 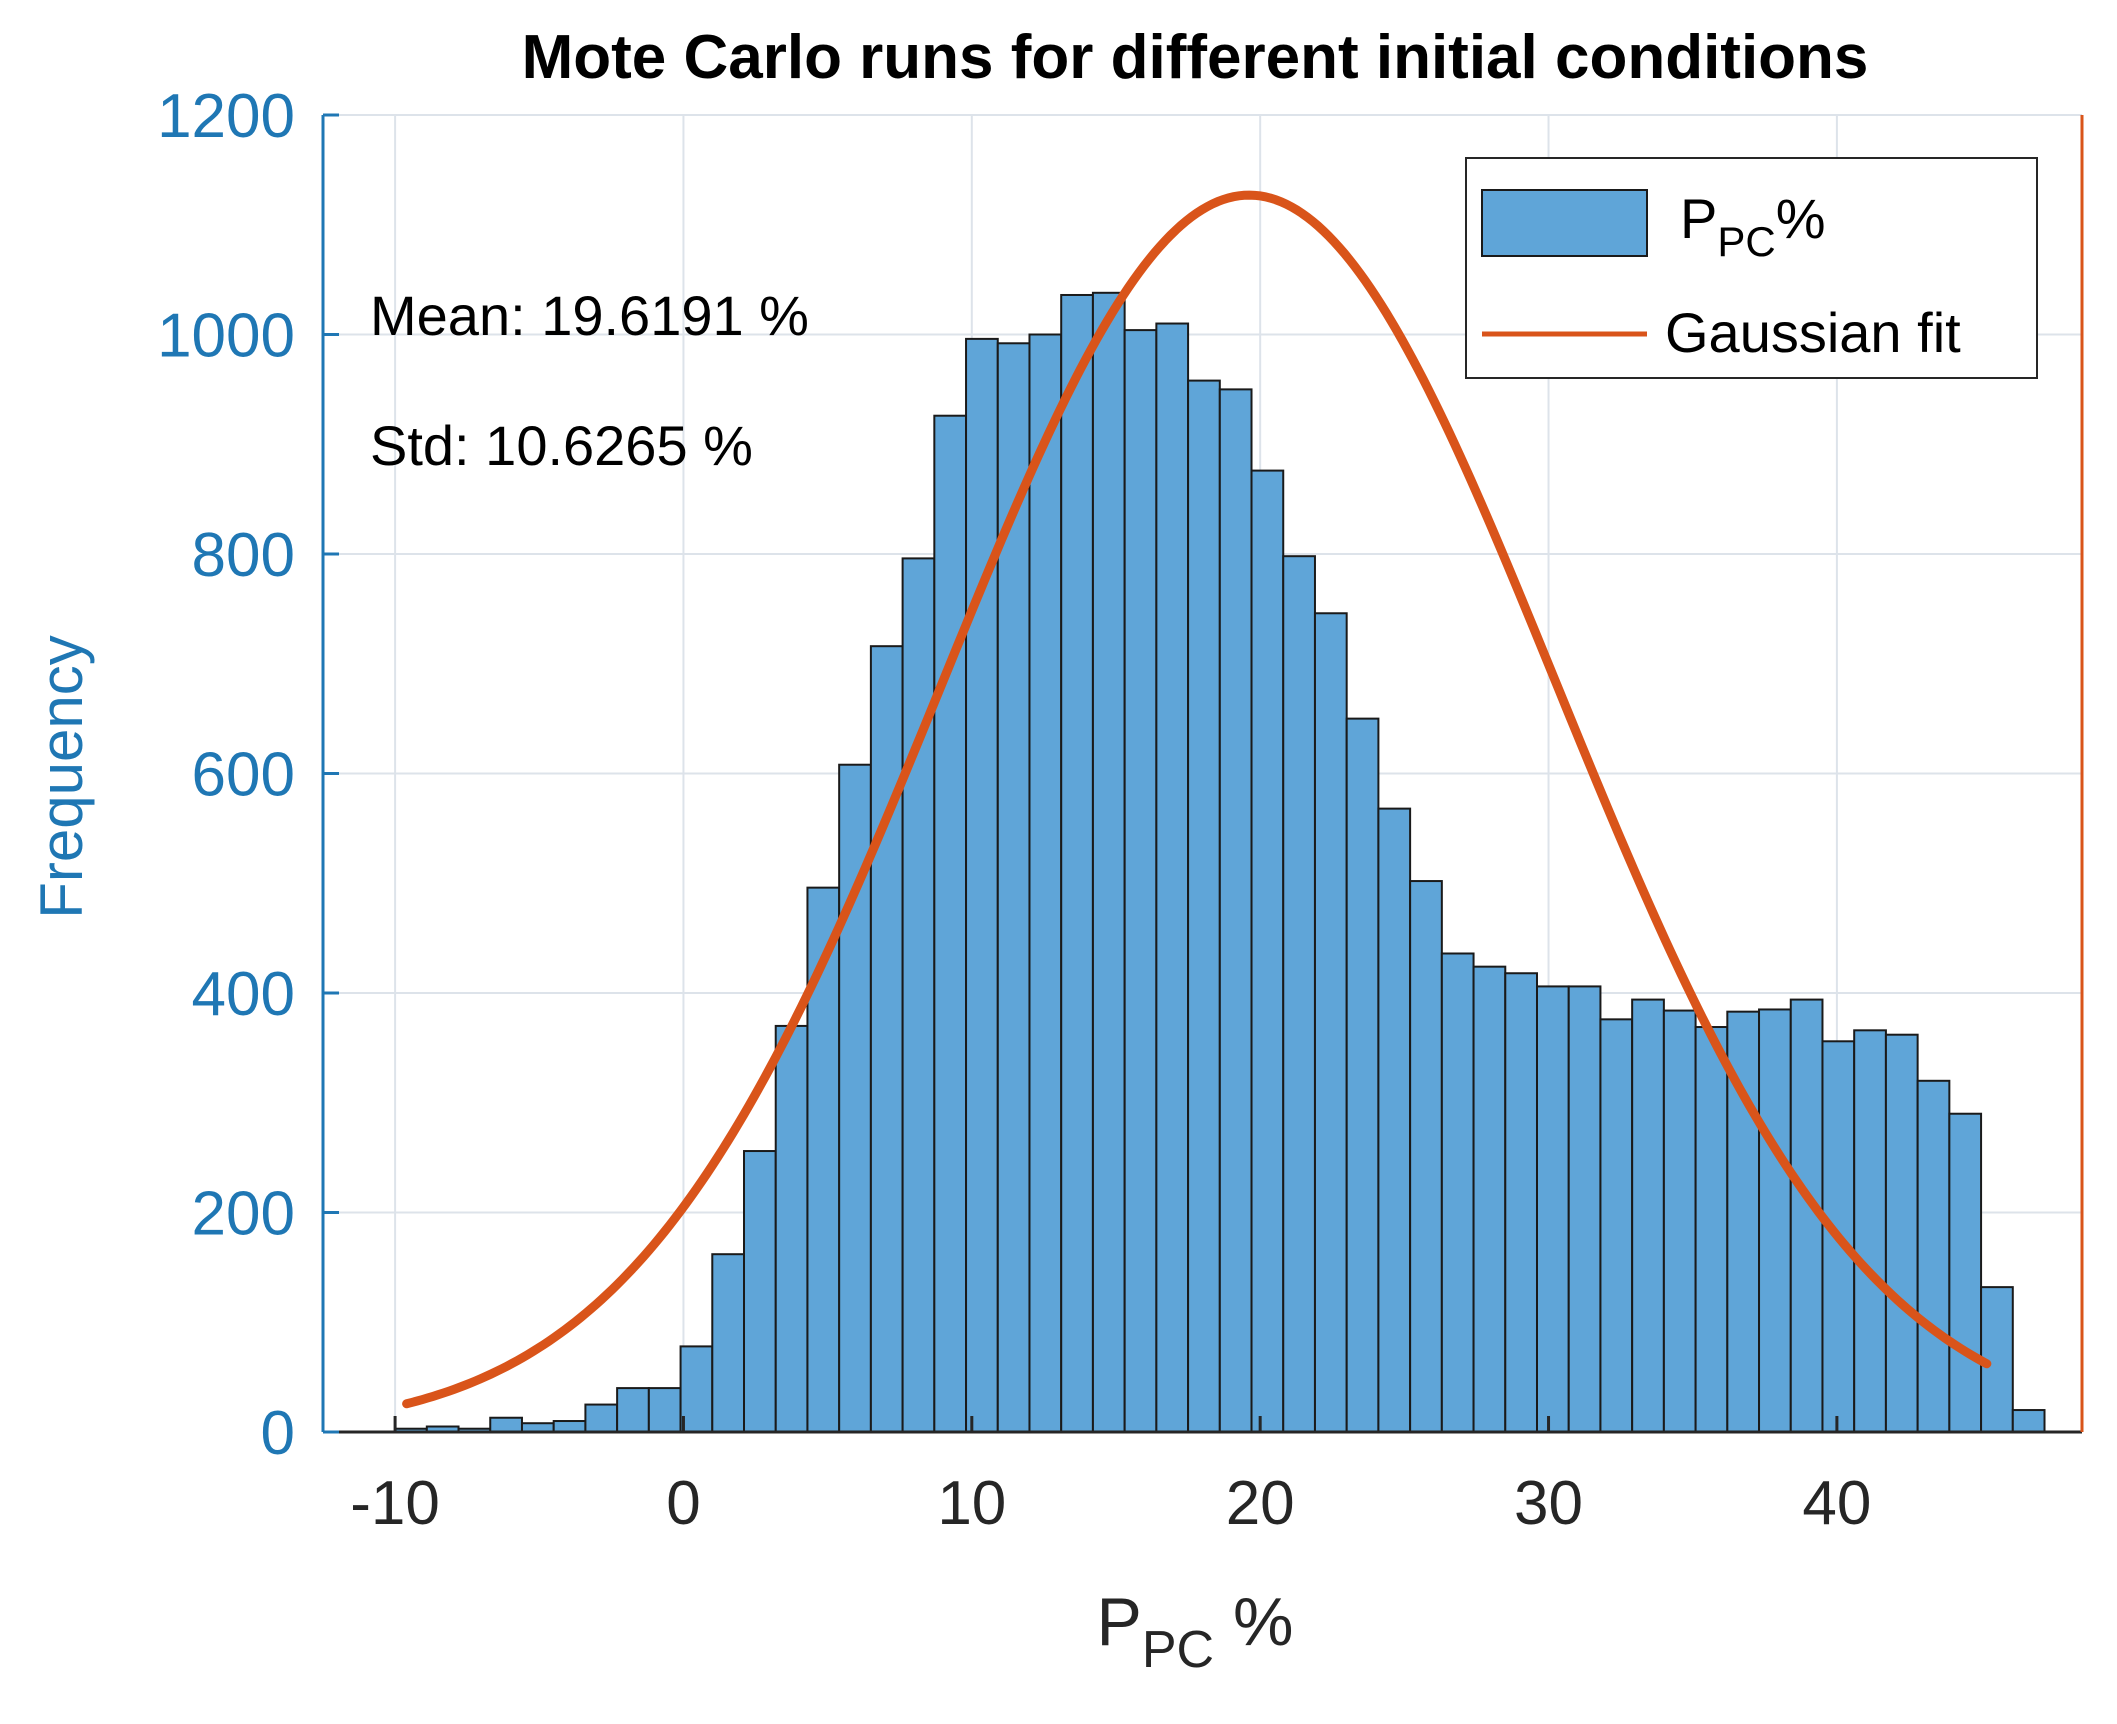 What do you see at coordinates (1548, 1503) in the screenshot?
I see `x-tick-label: 30` at bounding box center [1548, 1503].